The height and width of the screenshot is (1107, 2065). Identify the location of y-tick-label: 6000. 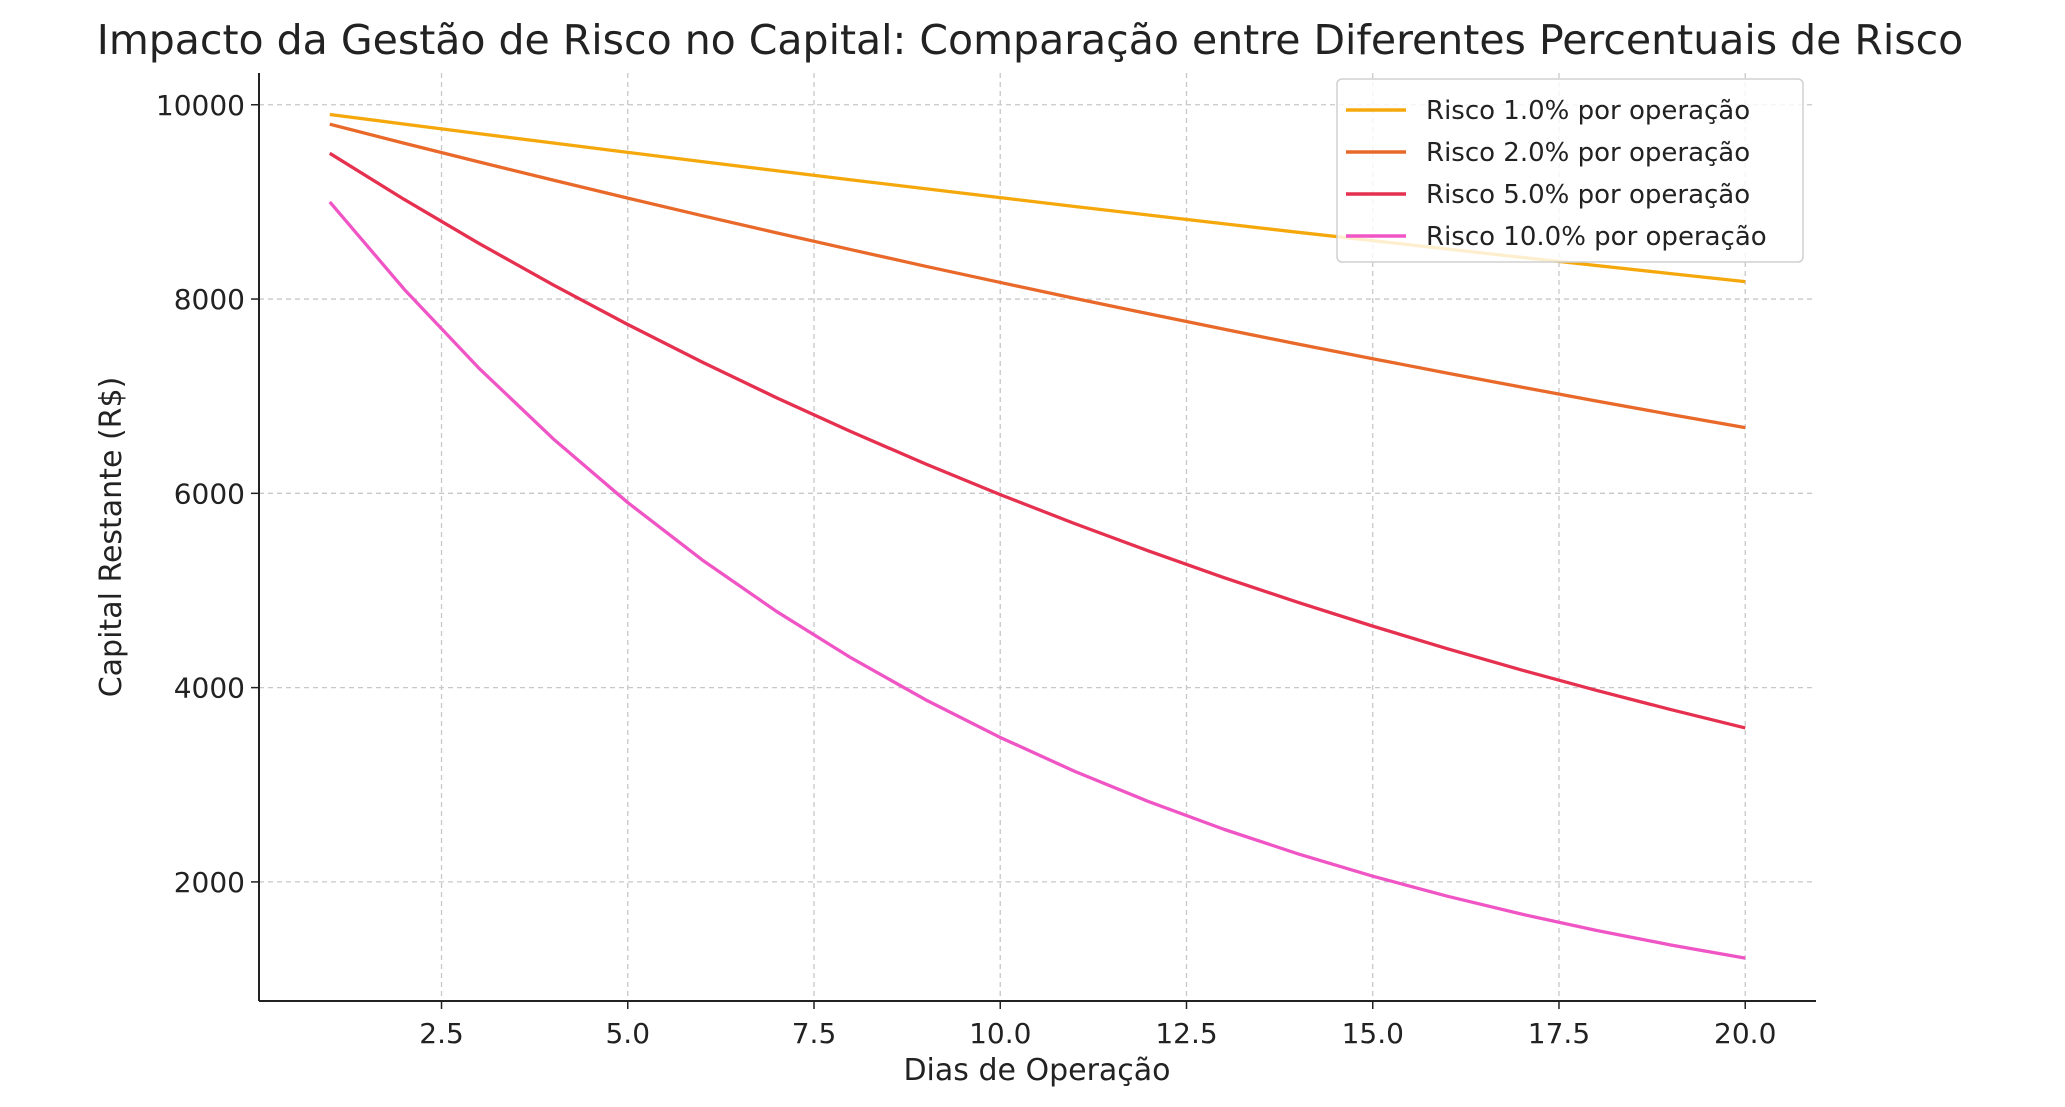
(209, 493).